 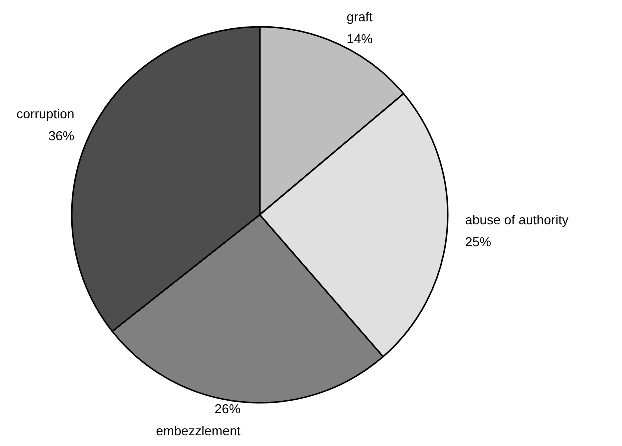 What do you see at coordinates (228, 409) in the screenshot?
I see `data-label: 26%` at bounding box center [228, 409].